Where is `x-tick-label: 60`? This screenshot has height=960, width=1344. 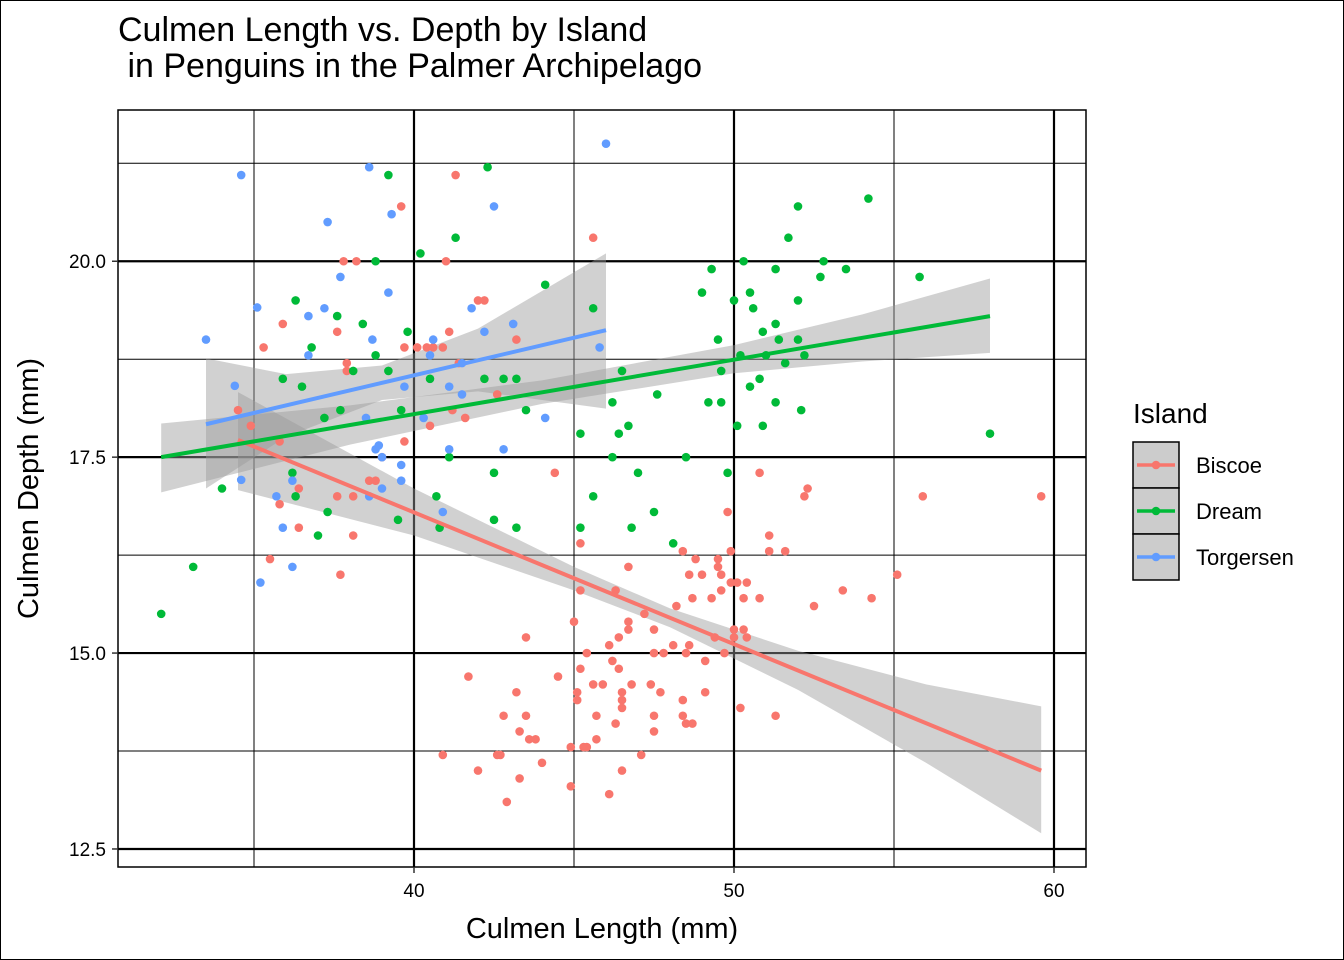
x-tick-label: 60 is located at coordinates (1053, 891).